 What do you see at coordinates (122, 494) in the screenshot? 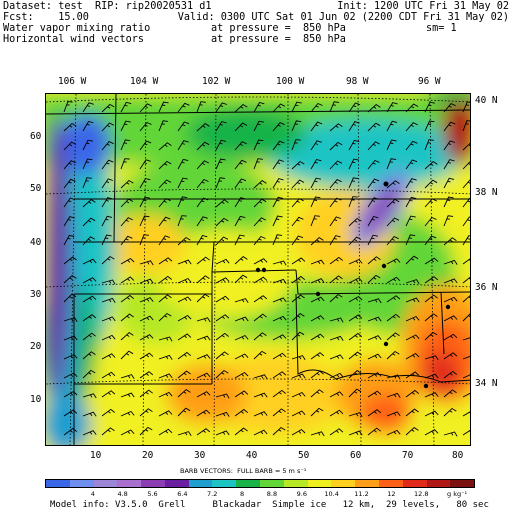
I see `colorbar-tick-label: 4.8` at bounding box center [122, 494].